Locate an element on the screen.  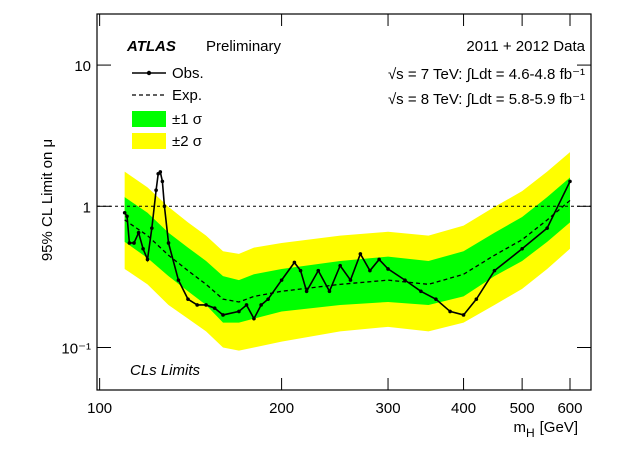
y-axis-label: 95% CL Limit on μ is located at coordinates (47, 200).